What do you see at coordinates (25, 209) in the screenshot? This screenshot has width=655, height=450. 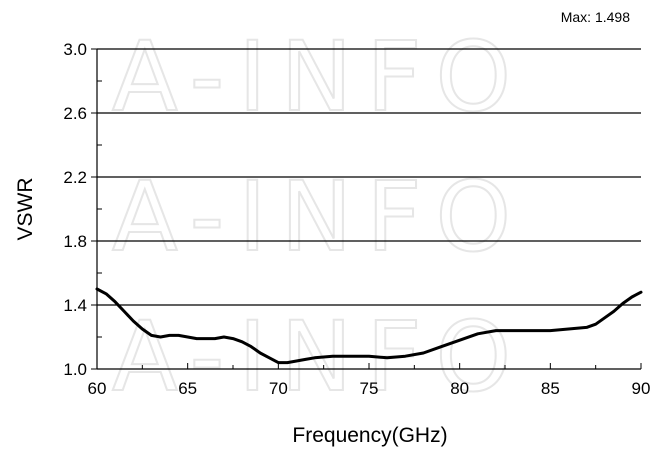 I see `y-axis-title: VSWR` at bounding box center [25, 209].